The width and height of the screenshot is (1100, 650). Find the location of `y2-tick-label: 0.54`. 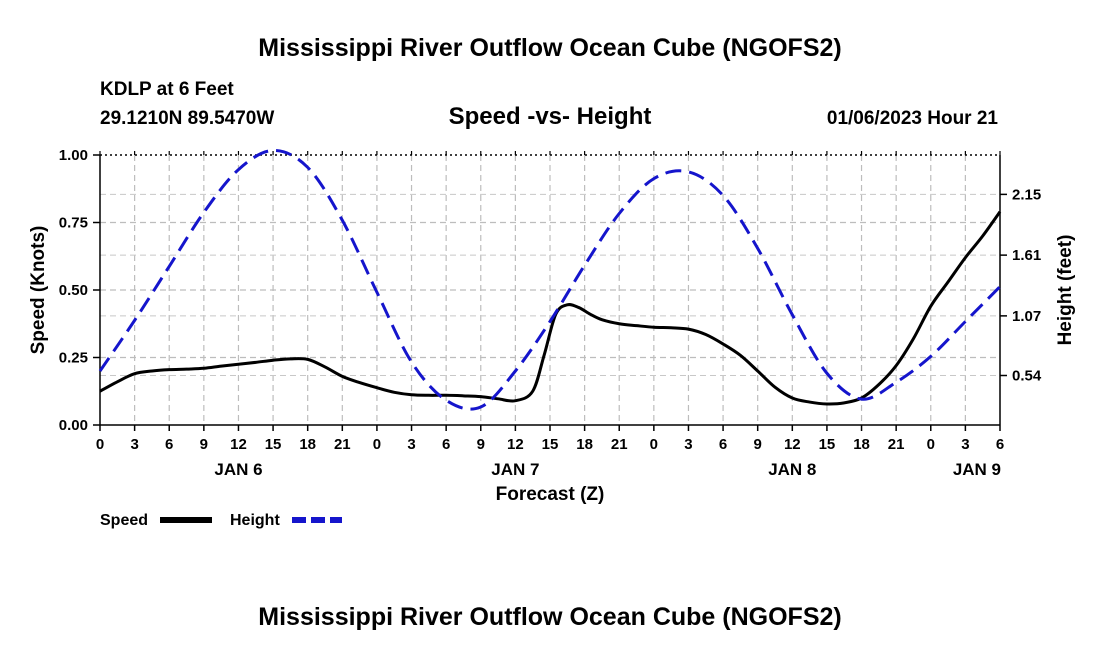

y2-tick-label: 0.54 is located at coordinates (1027, 376).